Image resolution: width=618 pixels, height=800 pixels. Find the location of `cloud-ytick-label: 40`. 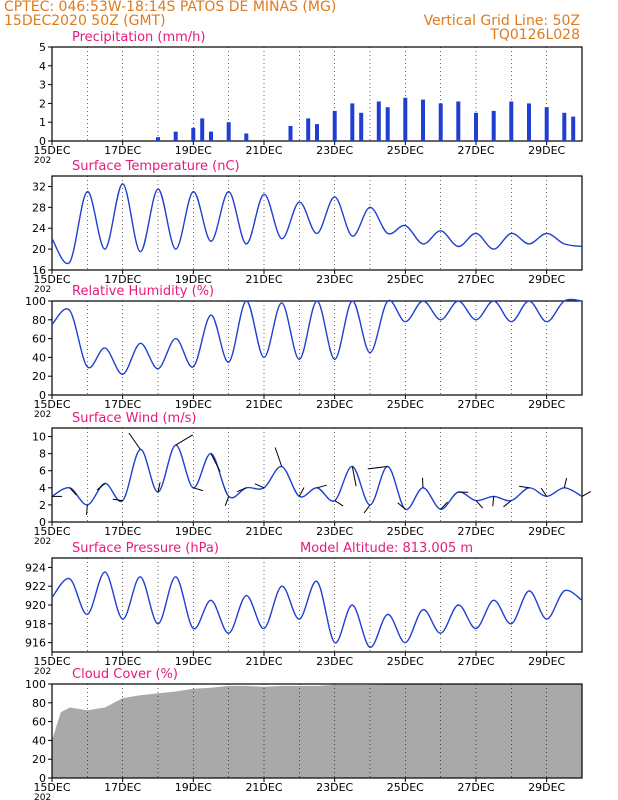

cloud-ytick-label: 40 is located at coordinates (39, 740).